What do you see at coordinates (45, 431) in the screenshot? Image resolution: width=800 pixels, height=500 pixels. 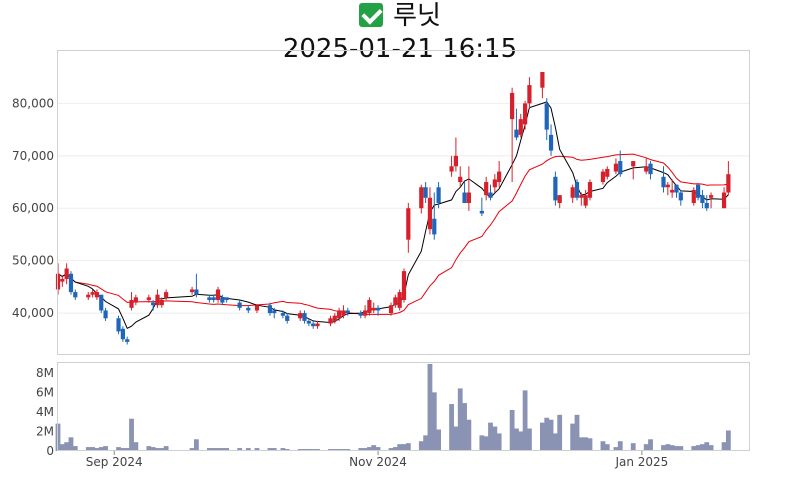 I see `volume-tick-label: 2M` at bounding box center [45, 431].